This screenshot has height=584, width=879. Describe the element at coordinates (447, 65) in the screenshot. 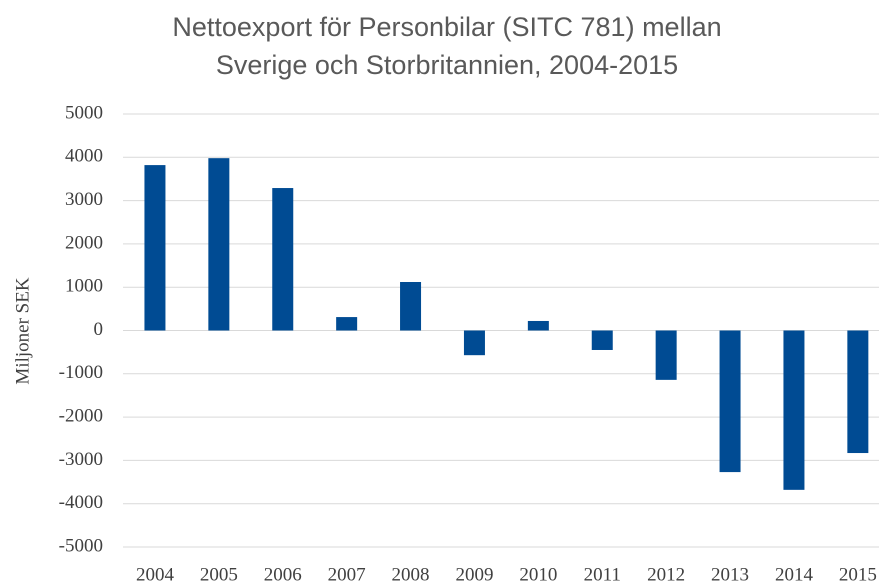

I see `chart-title: Sverige och Storbritannien, 2004-2015` at that location.